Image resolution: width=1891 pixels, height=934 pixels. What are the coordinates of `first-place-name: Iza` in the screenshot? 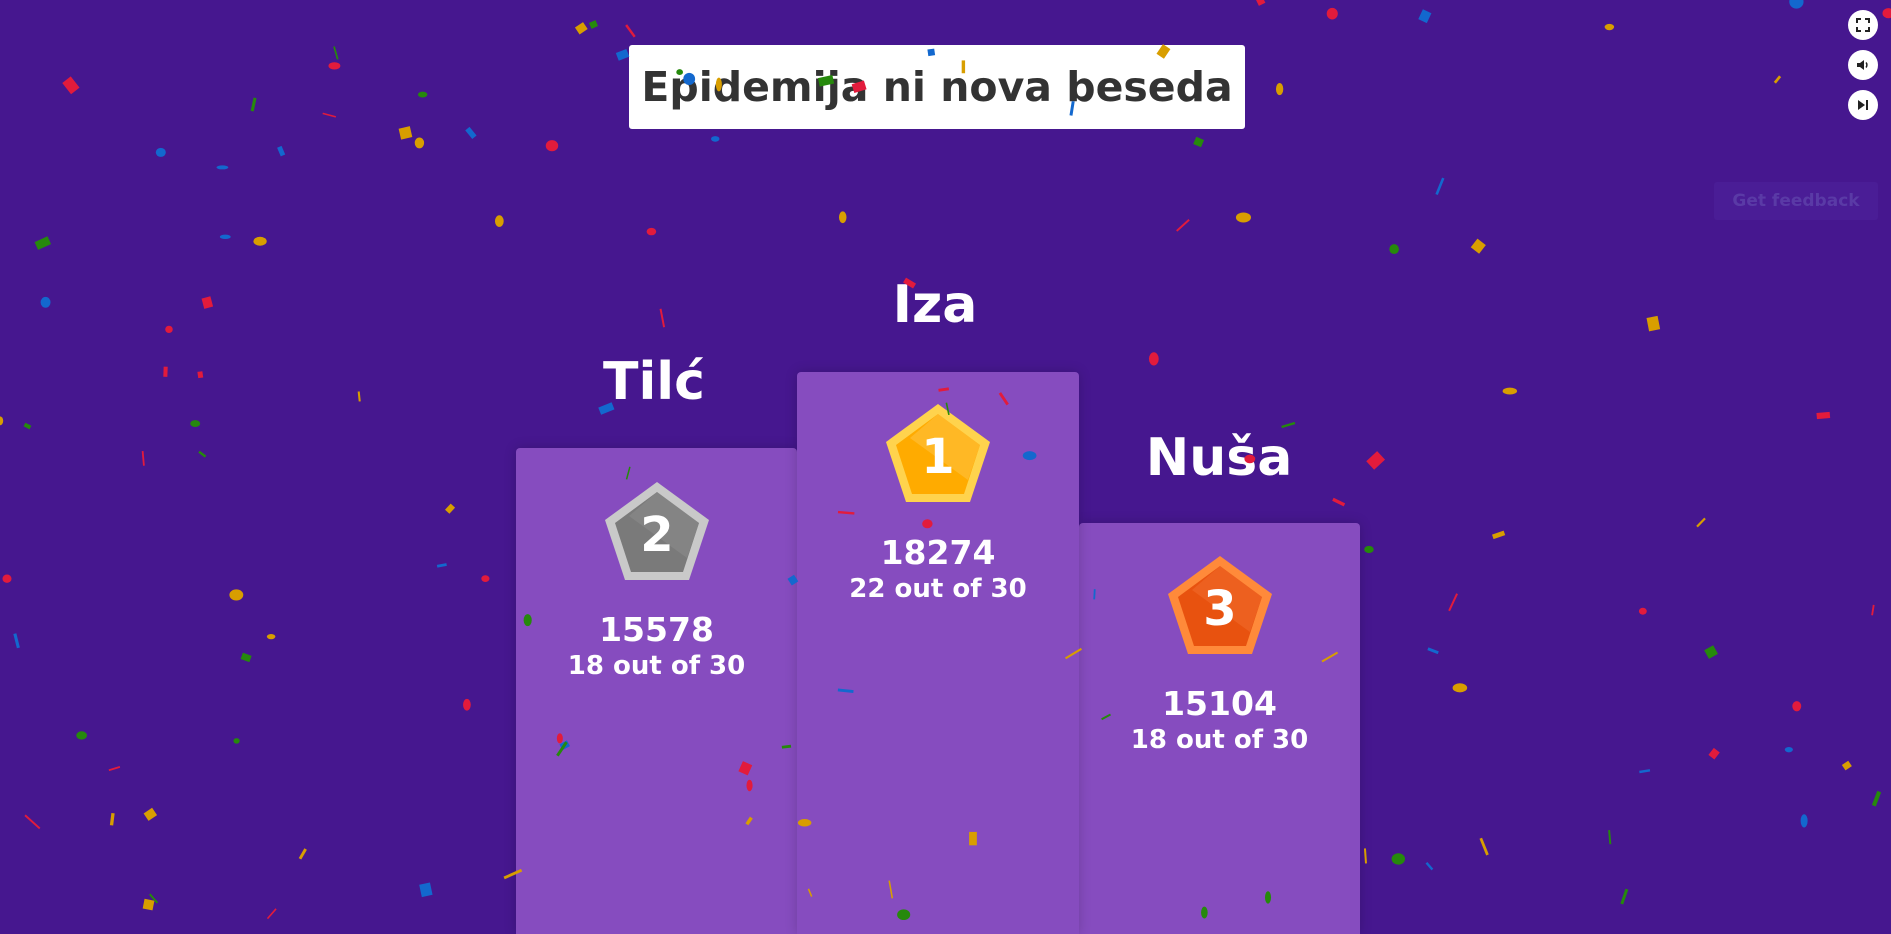 It's located at (935, 305).